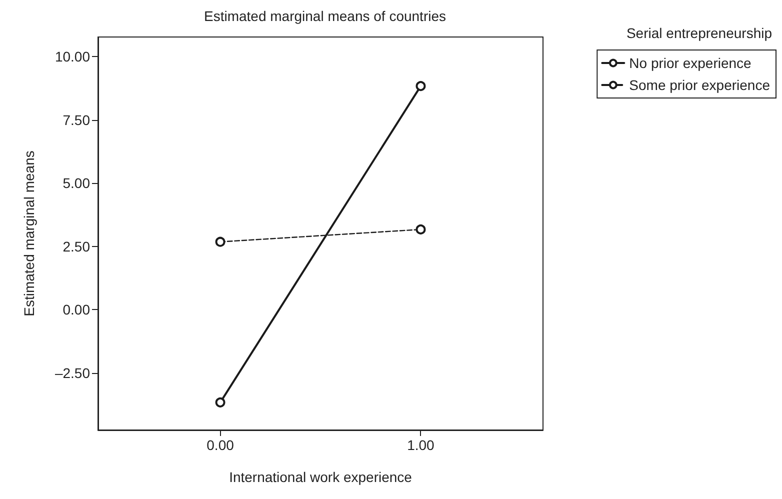 Image resolution: width=782 pixels, height=499 pixels. What do you see at coordinates (320, 477) in the screenshot?
I see `x-axis-title: International work experience` at bounding box center [320, 477].